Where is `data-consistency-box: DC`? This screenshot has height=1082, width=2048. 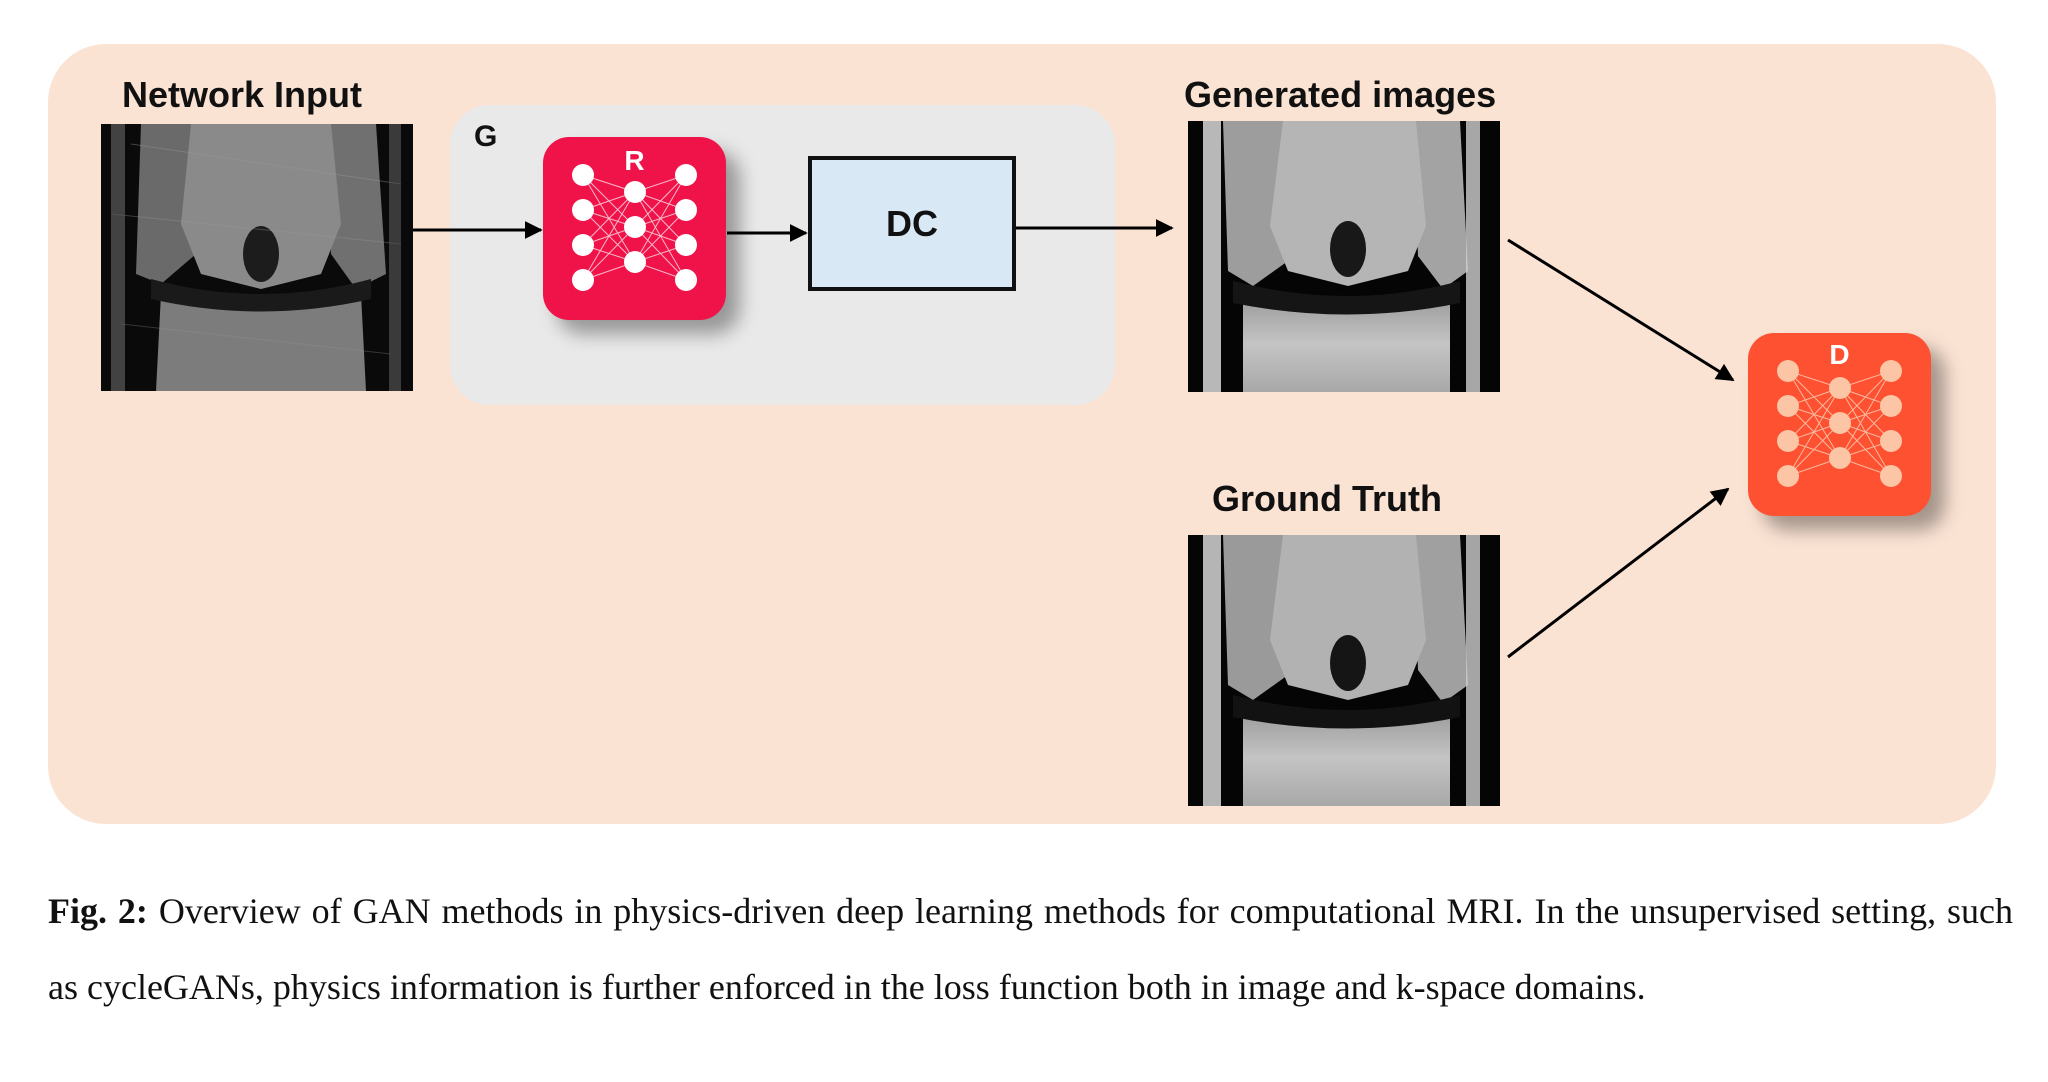
data-consistency-box: DC is located at coordinates (912, 223).